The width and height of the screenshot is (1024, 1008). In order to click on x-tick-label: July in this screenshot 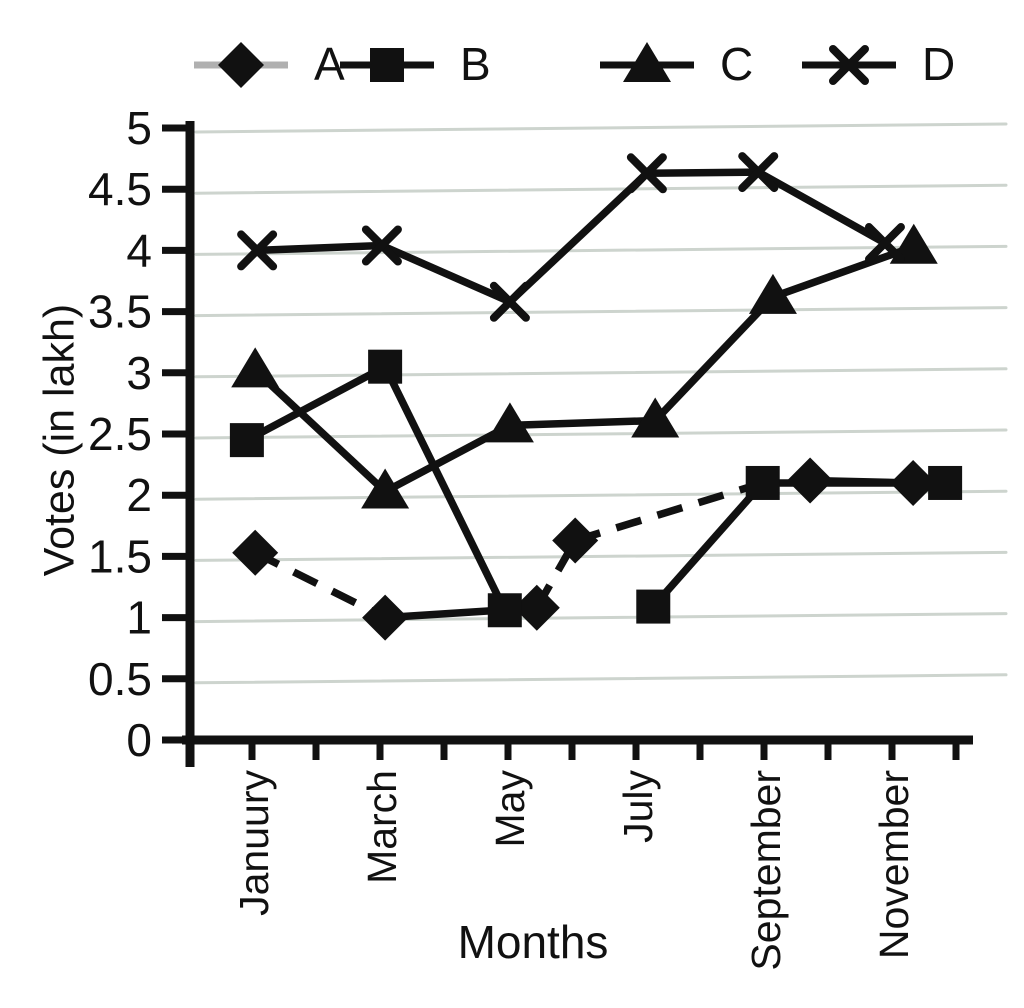, I will do `click(638, 806)`.